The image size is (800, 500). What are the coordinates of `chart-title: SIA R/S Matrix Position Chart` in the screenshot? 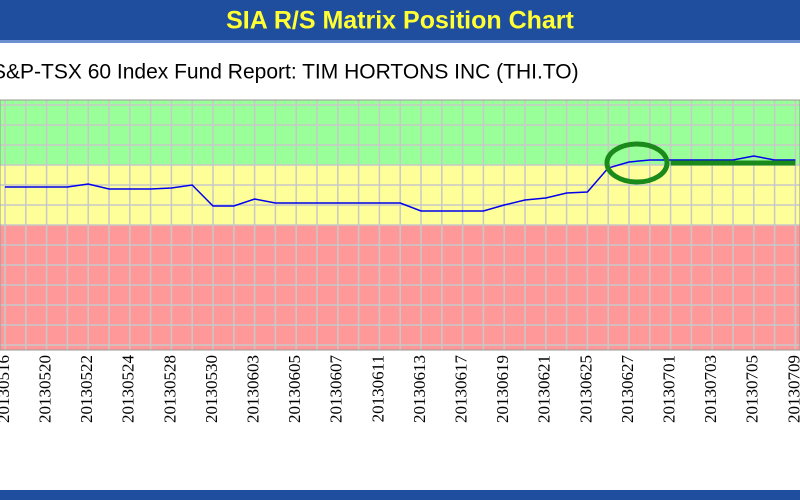 It's located at (400, 21).